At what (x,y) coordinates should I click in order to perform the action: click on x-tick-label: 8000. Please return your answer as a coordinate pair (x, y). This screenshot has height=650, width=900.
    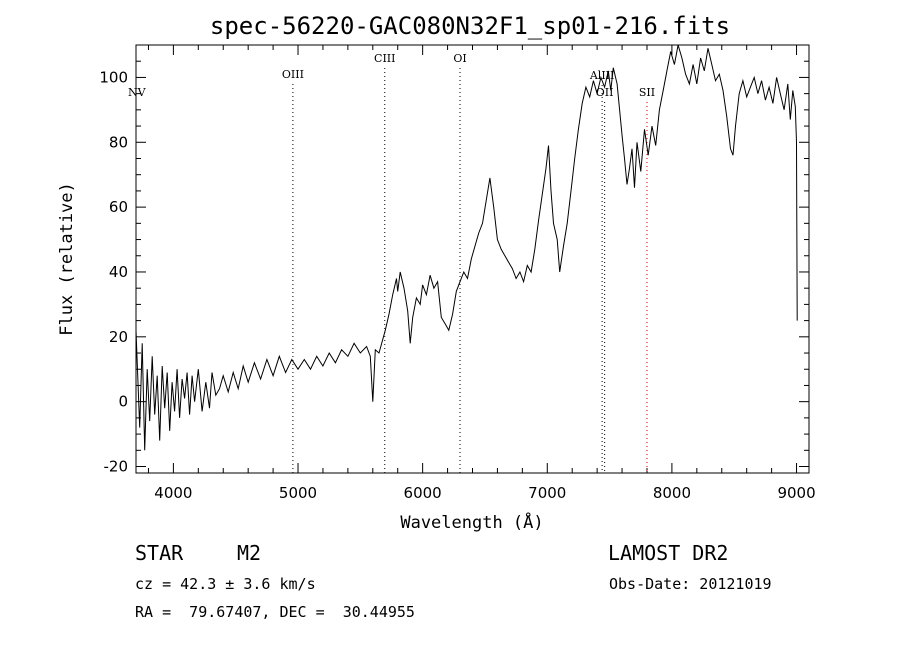
    Looking at the image, I should click on (672, 493).